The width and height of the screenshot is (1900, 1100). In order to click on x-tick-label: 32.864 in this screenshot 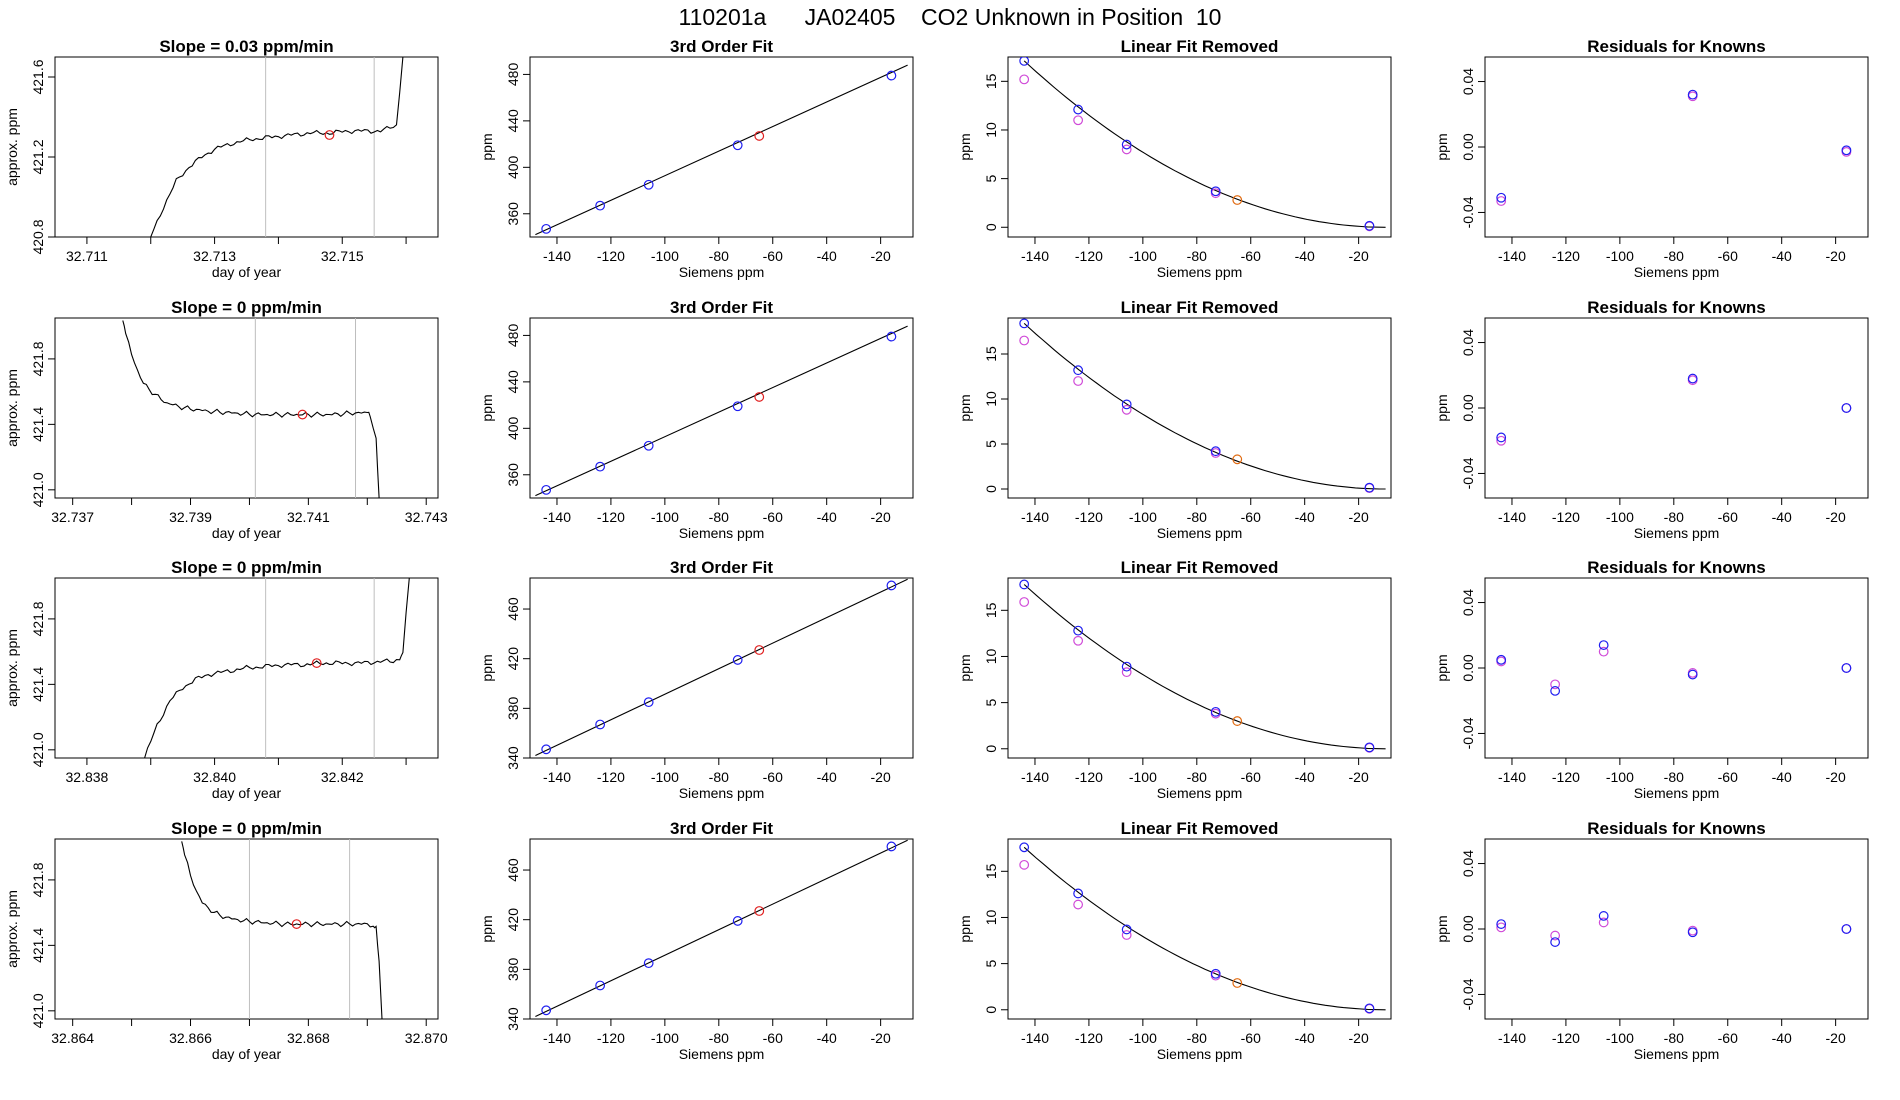, I will do `click(72, 1038)`.